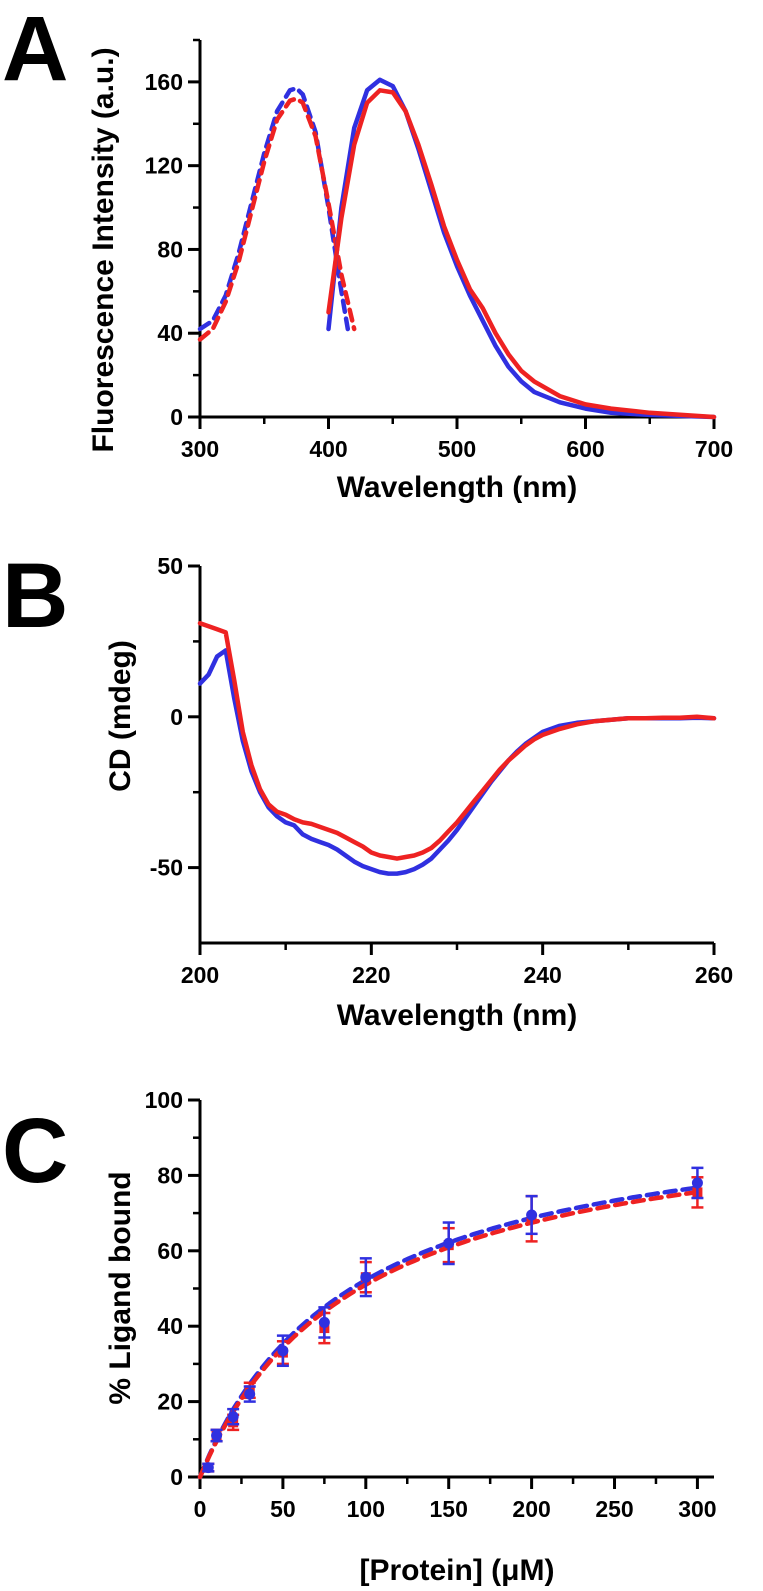 The height and width of the screenshot is (1591, 763). Describe the element at coordinates (457, 449) in the screenshot. I see `x-tick-label: 500` at that location.